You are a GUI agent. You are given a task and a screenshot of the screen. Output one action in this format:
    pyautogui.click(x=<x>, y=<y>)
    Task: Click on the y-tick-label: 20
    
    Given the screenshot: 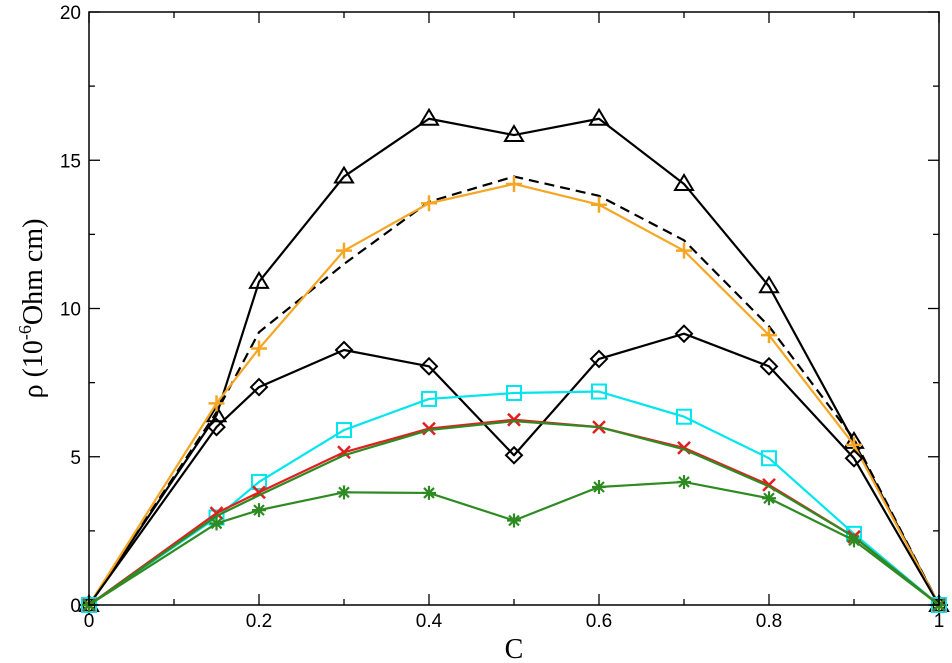 What is the action you would take?
    pyautogui.click(x=70, y=13)
    